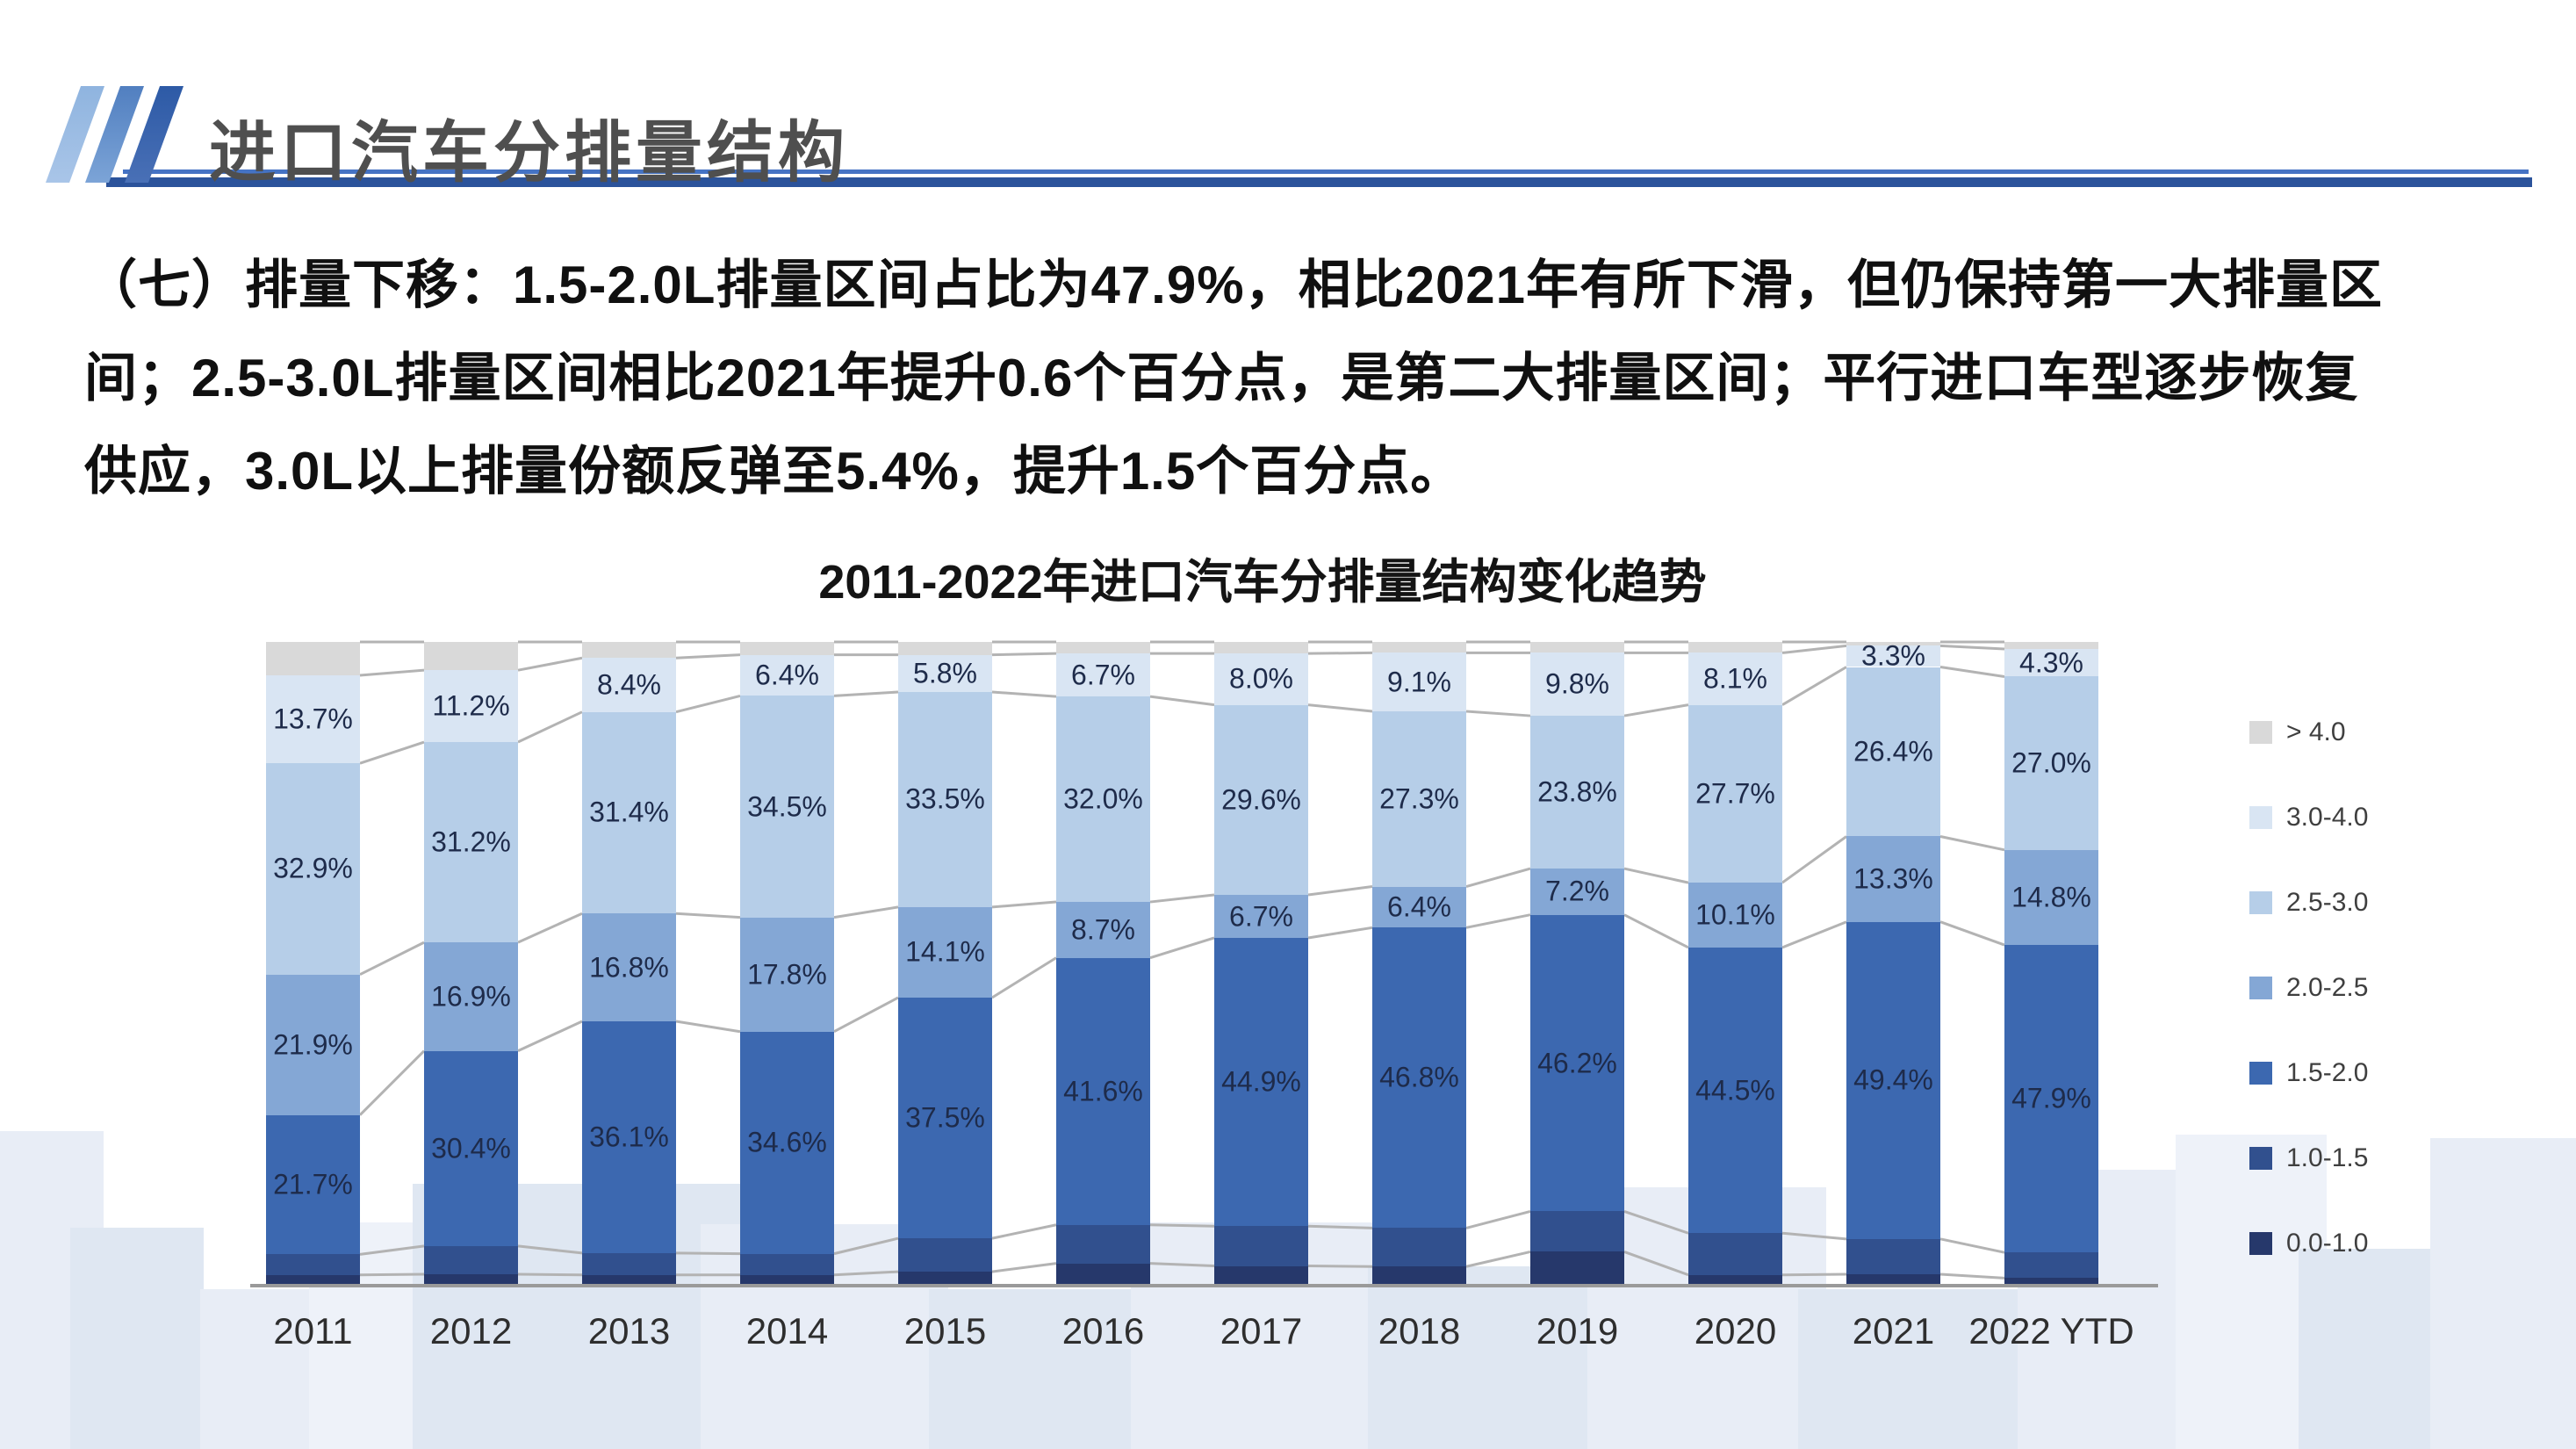 The height and width of the screenshot is (1449, 2576). I want to click on segment-value-label: 47.9%, so click(2051, 1098).